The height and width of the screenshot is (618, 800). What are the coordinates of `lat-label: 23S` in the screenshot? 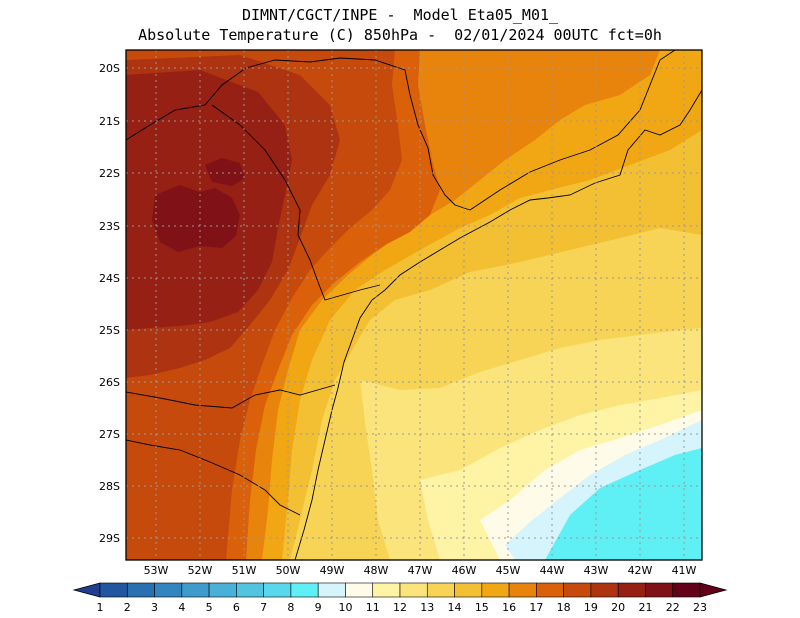 It's located at (109, 226).